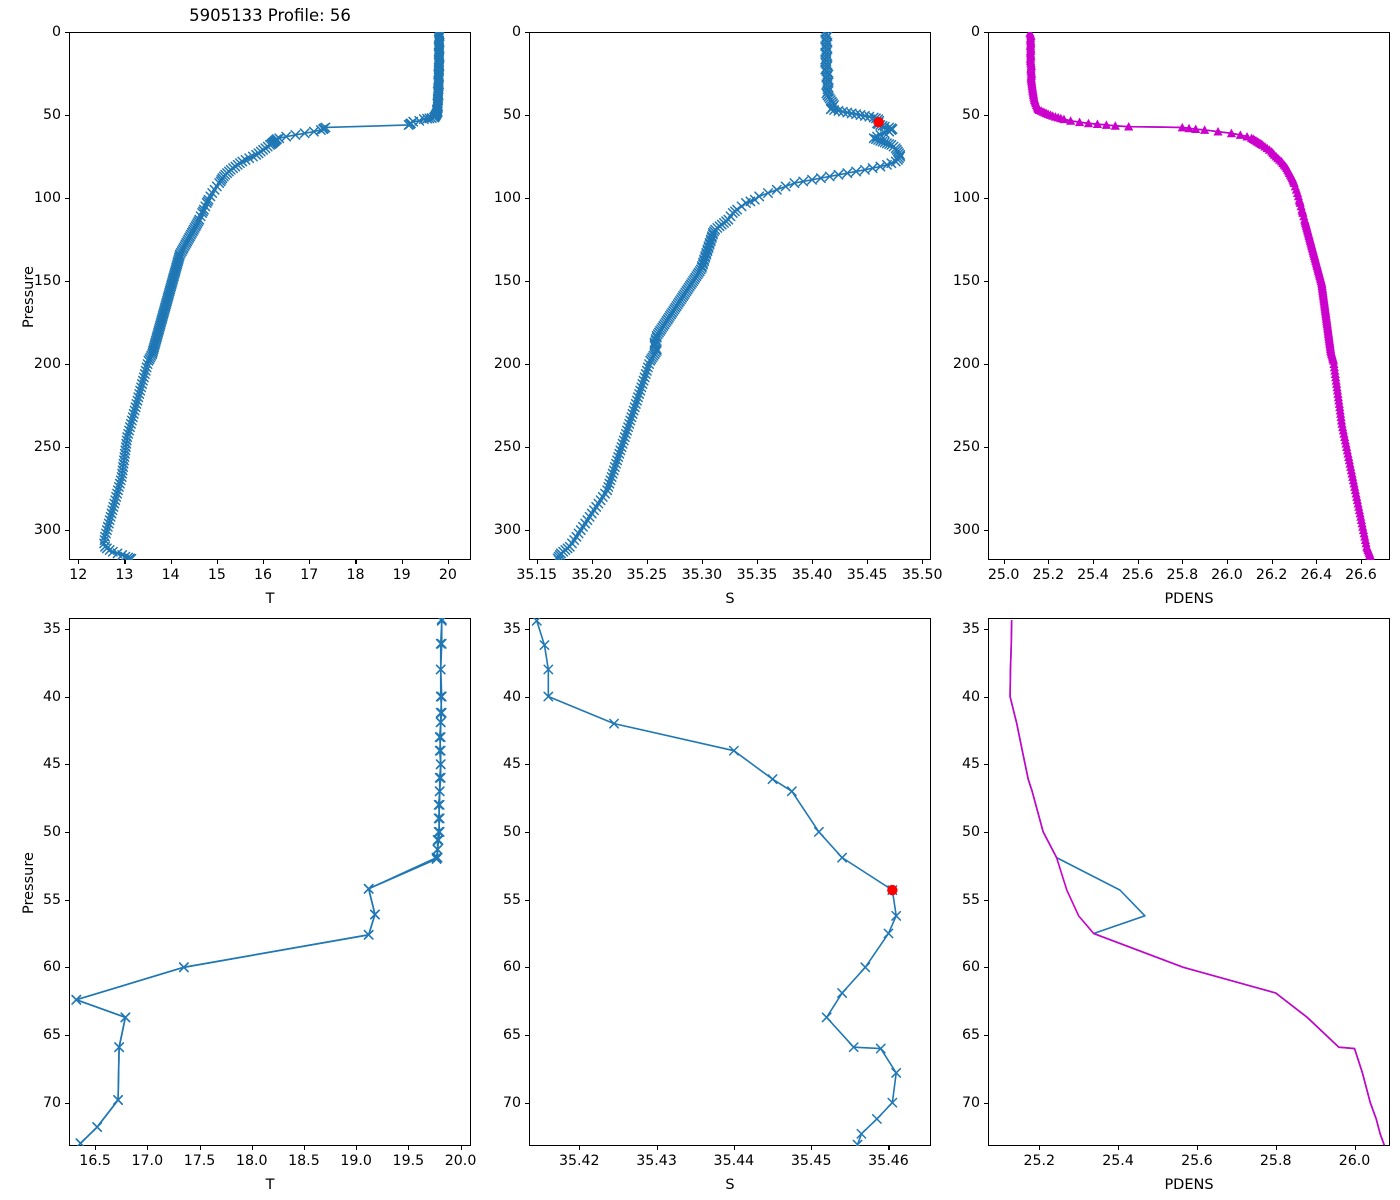 This screenshot has height=1200, width=1400. I want to click on y-tick-label: 300, so click(47, 530).